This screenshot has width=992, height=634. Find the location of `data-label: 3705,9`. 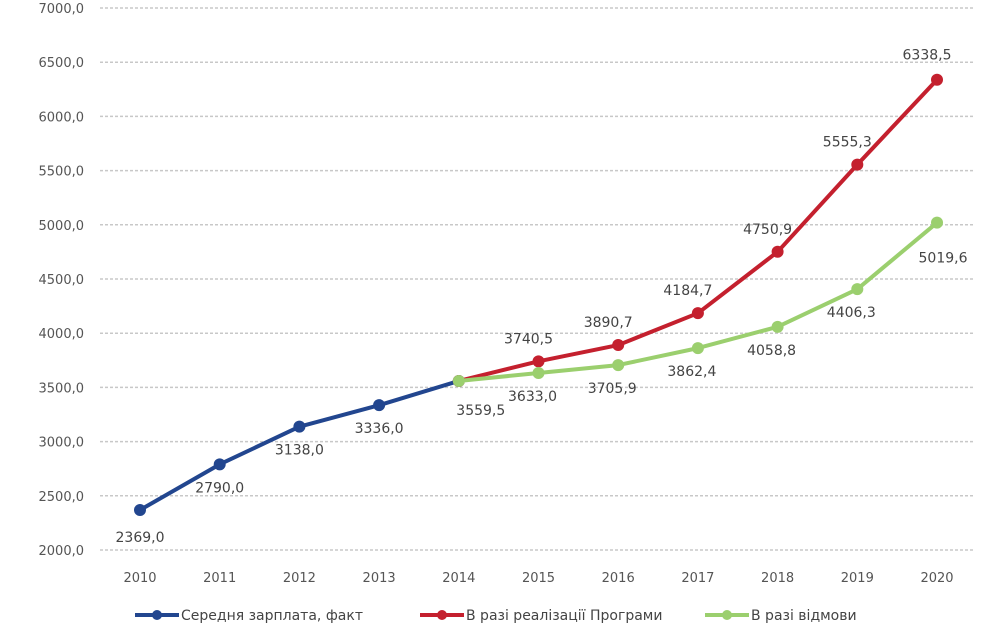

data-label: 3705,9 is located at coordinates (612, 389).